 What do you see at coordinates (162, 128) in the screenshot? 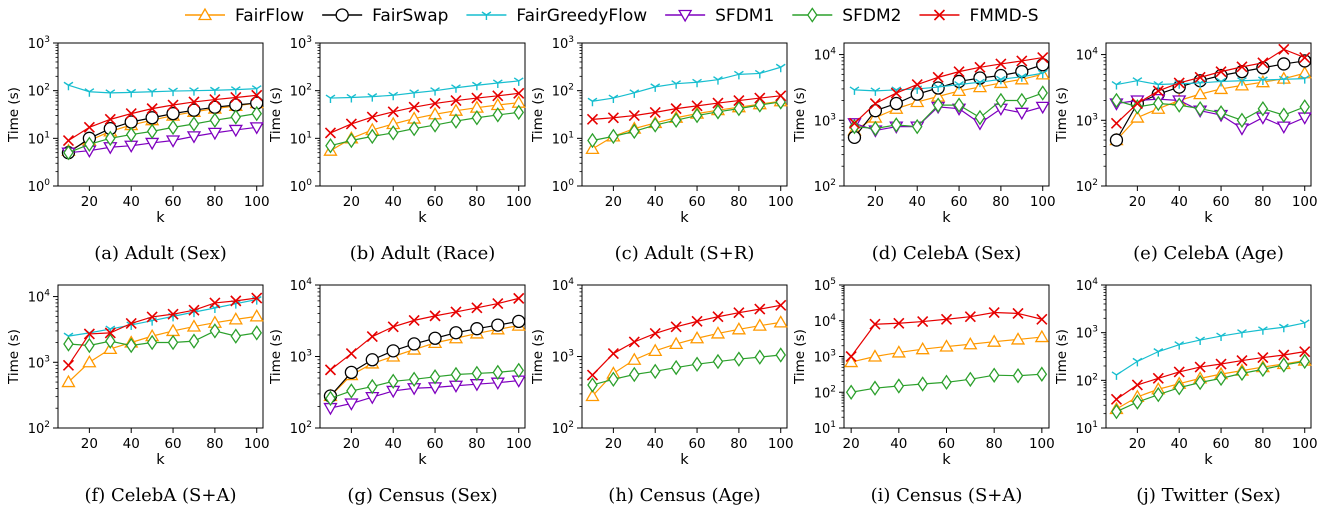
I see `series-line-fairswap` at bounding box center [162, 128].